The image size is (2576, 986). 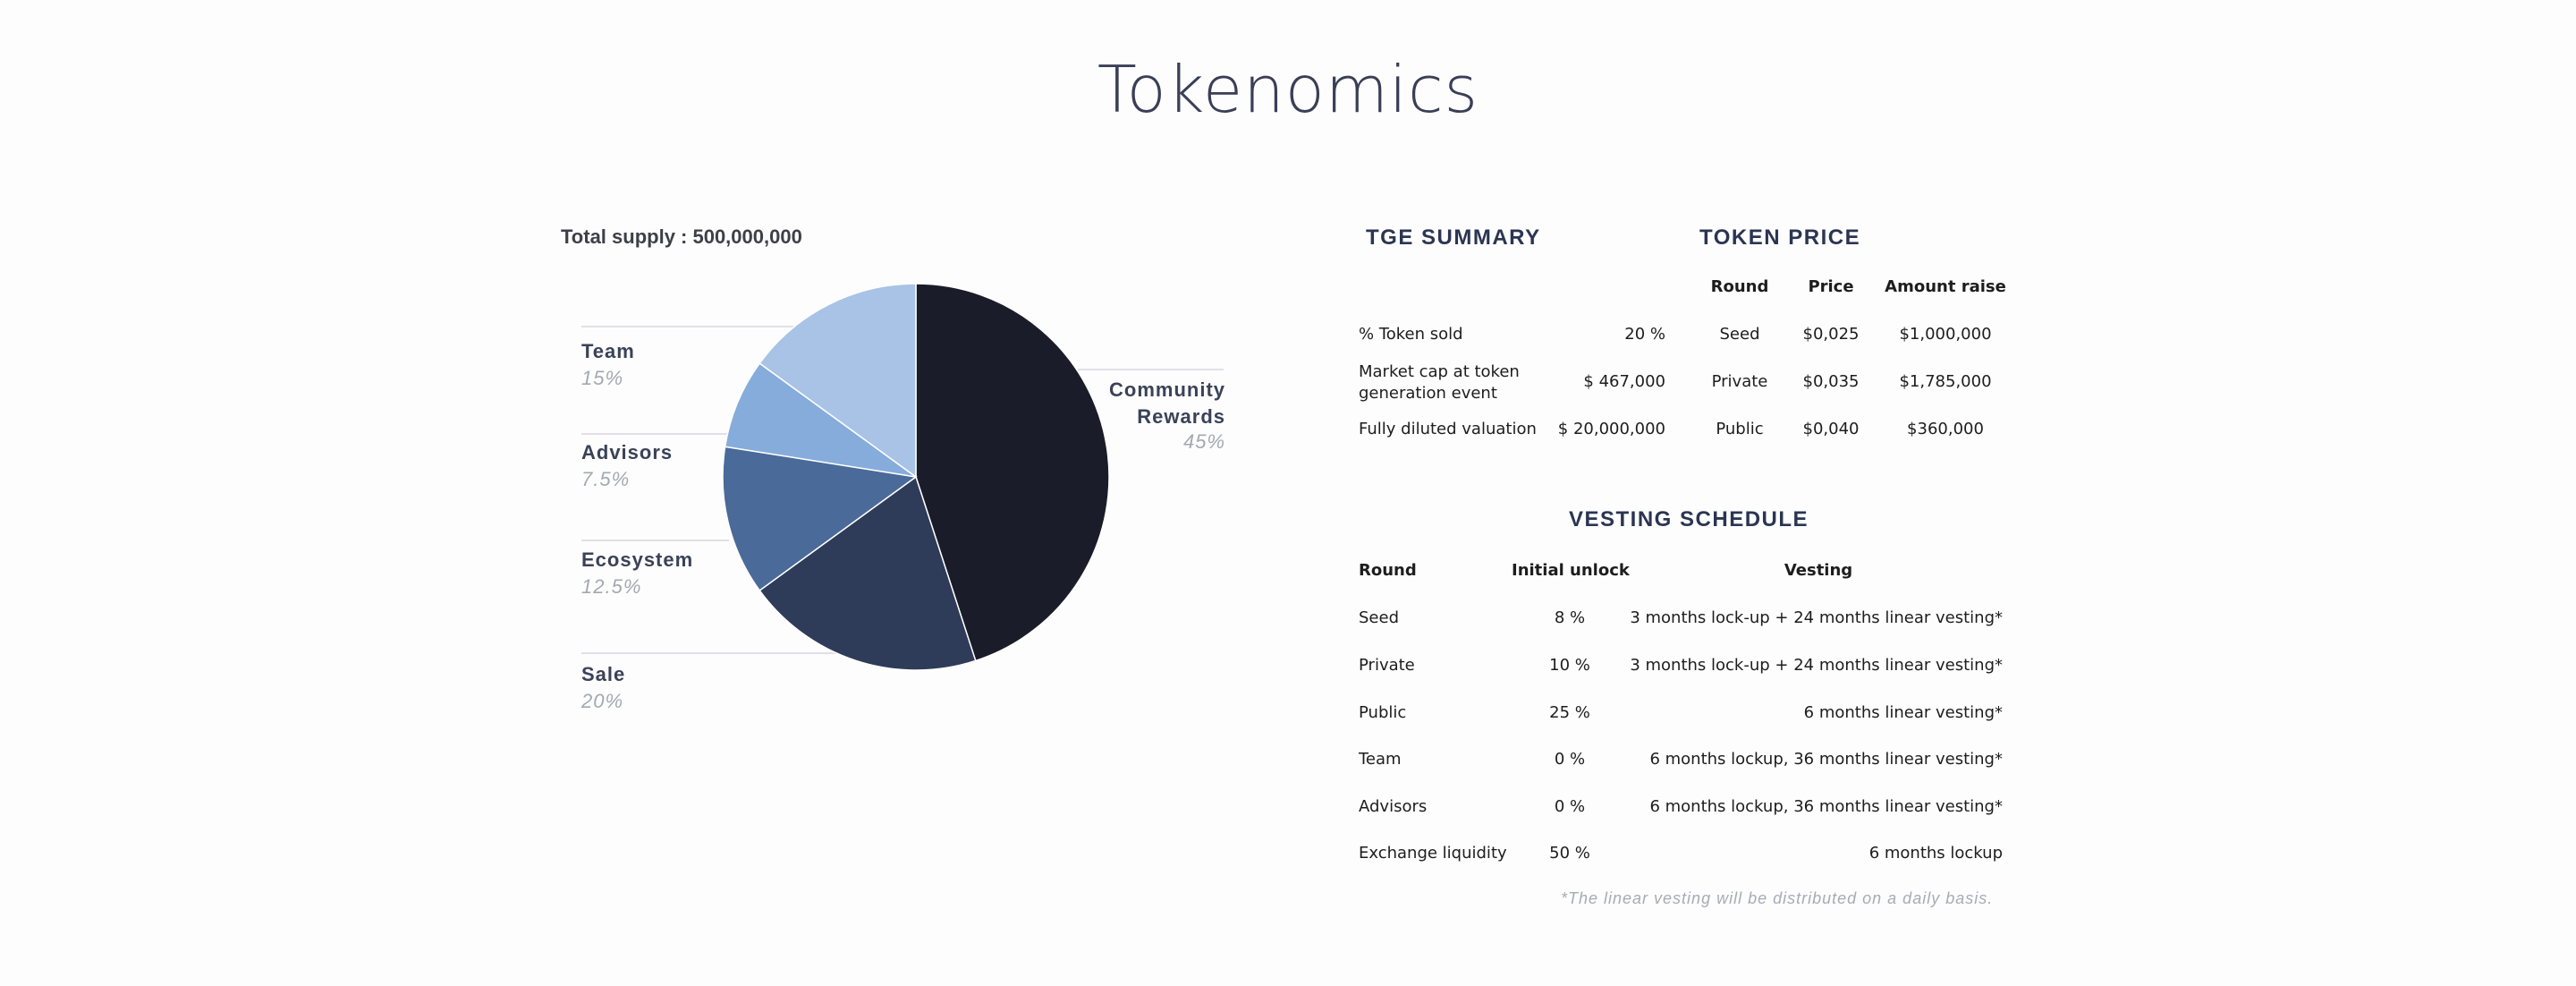 What do you see at coordinates (1611, 429) in the screenshot?
I see `tge-value: $ 20,000,000` at bounding box center [1611, 429].